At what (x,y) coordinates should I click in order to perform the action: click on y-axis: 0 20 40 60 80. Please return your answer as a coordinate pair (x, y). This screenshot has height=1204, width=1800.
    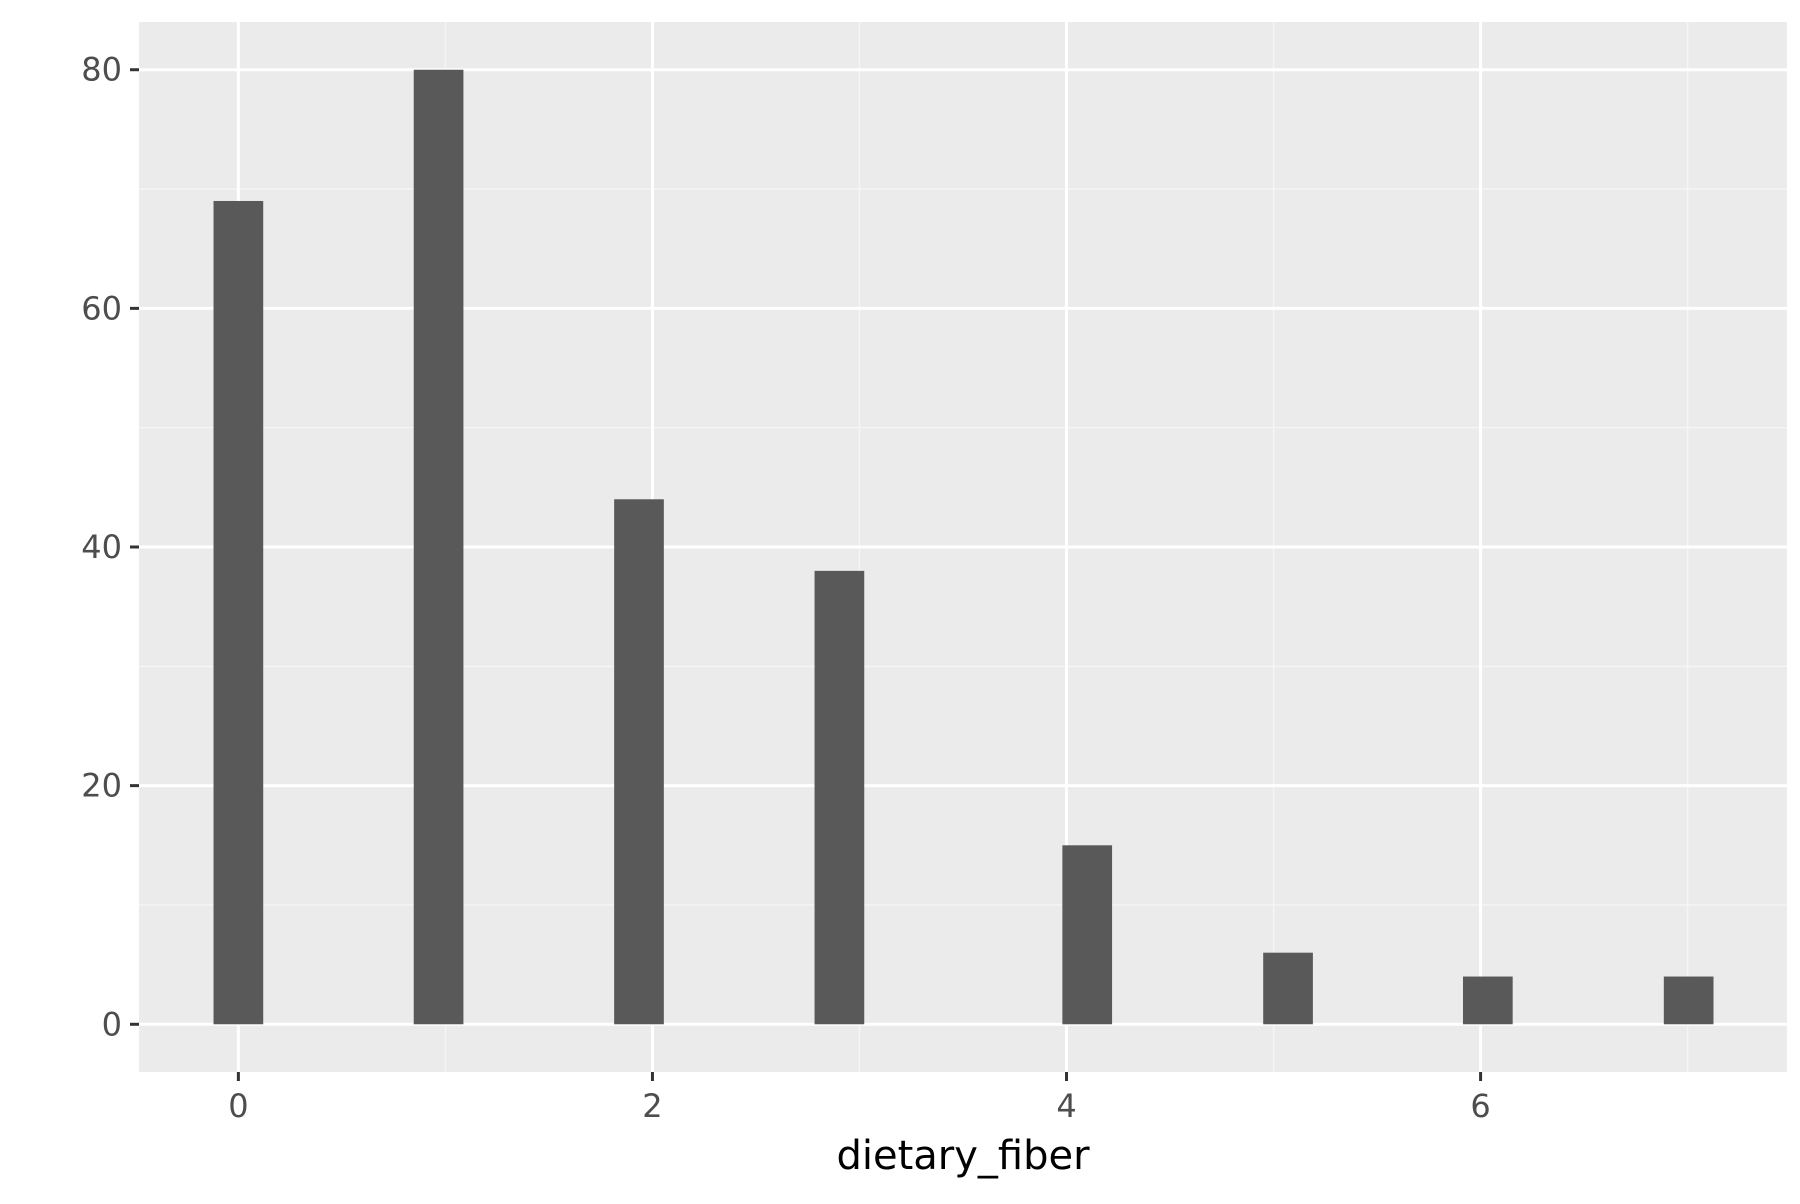
    Looking at the image, I should click on (110, 547).